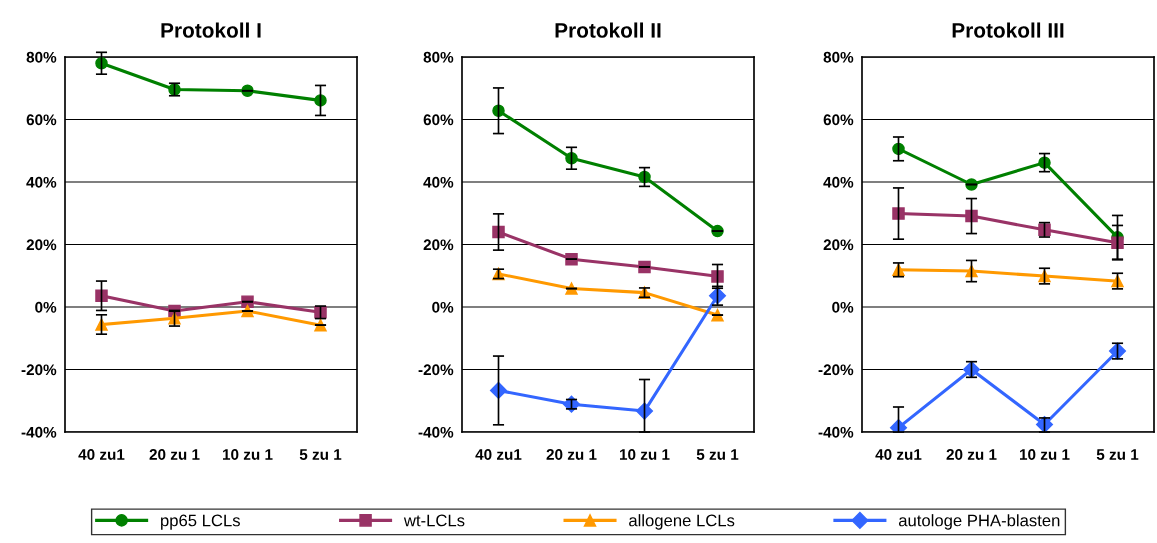 The height and width of the screenshot is (543, 1157). What do you see at coordinates (979, 522) in the screenshot?
I see `legend-label: autologe PHA-blasten` at bounding box center [979, 522].